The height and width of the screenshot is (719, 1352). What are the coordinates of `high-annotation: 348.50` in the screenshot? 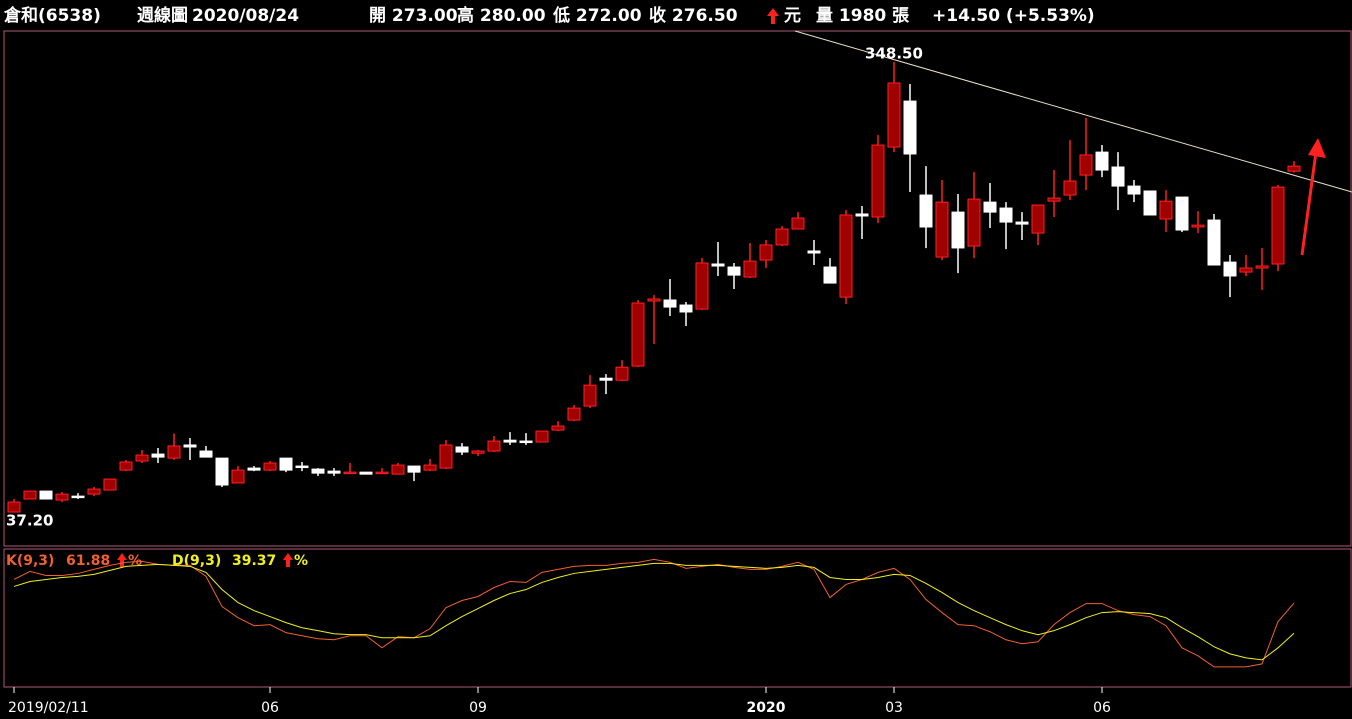 It's located at (894, 54).